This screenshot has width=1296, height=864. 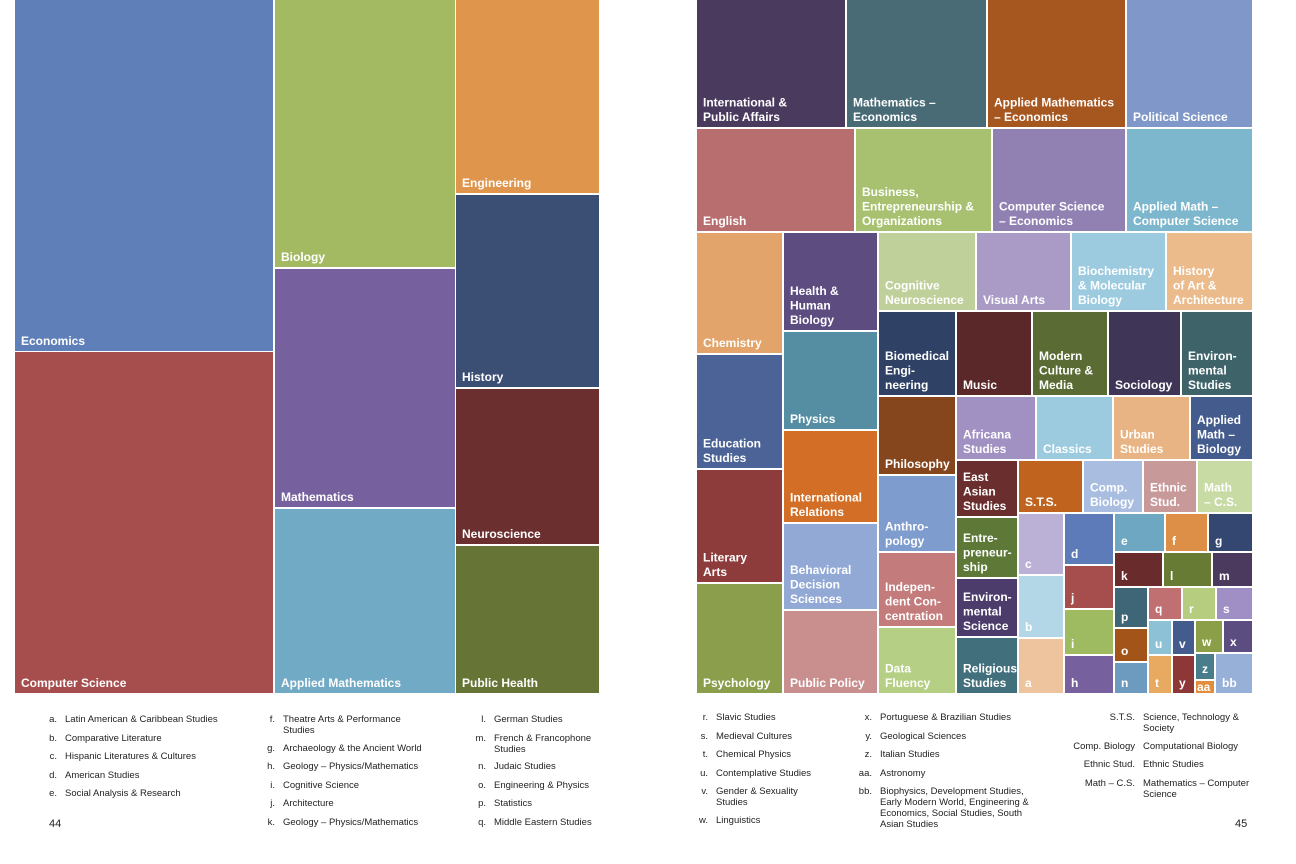 What do you see at coordinates (53, 793) in the screenshot?
I see `legend-left-a-key: e.` at bounding box center [53, 793].